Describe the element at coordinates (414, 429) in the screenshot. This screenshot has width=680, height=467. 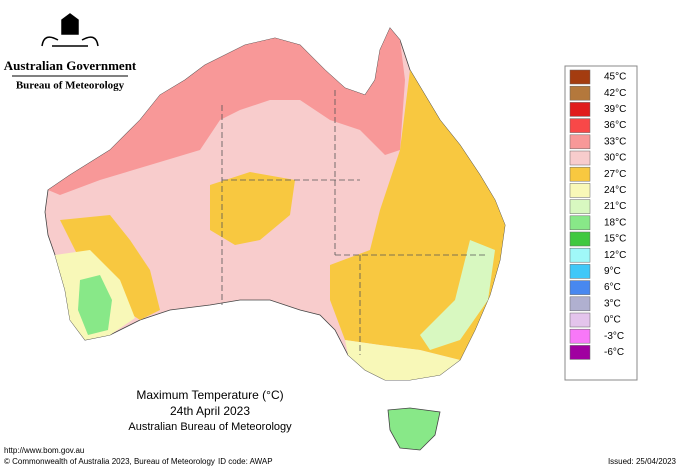
I see `tasmania` at that location.